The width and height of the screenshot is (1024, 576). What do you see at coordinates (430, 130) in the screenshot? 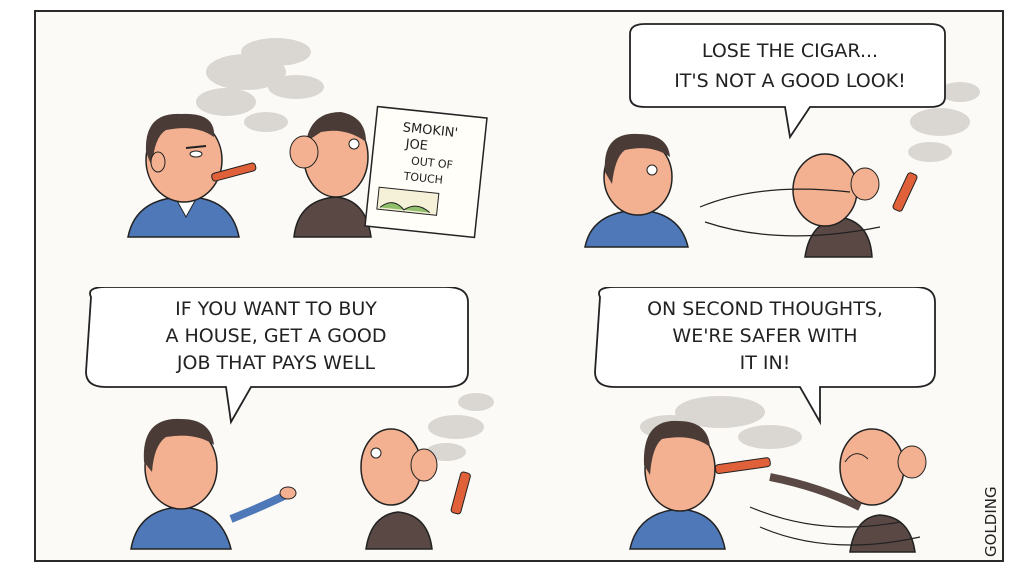
I see `sign-line-1: SMOKIN'` at bounding box center [430, 130].